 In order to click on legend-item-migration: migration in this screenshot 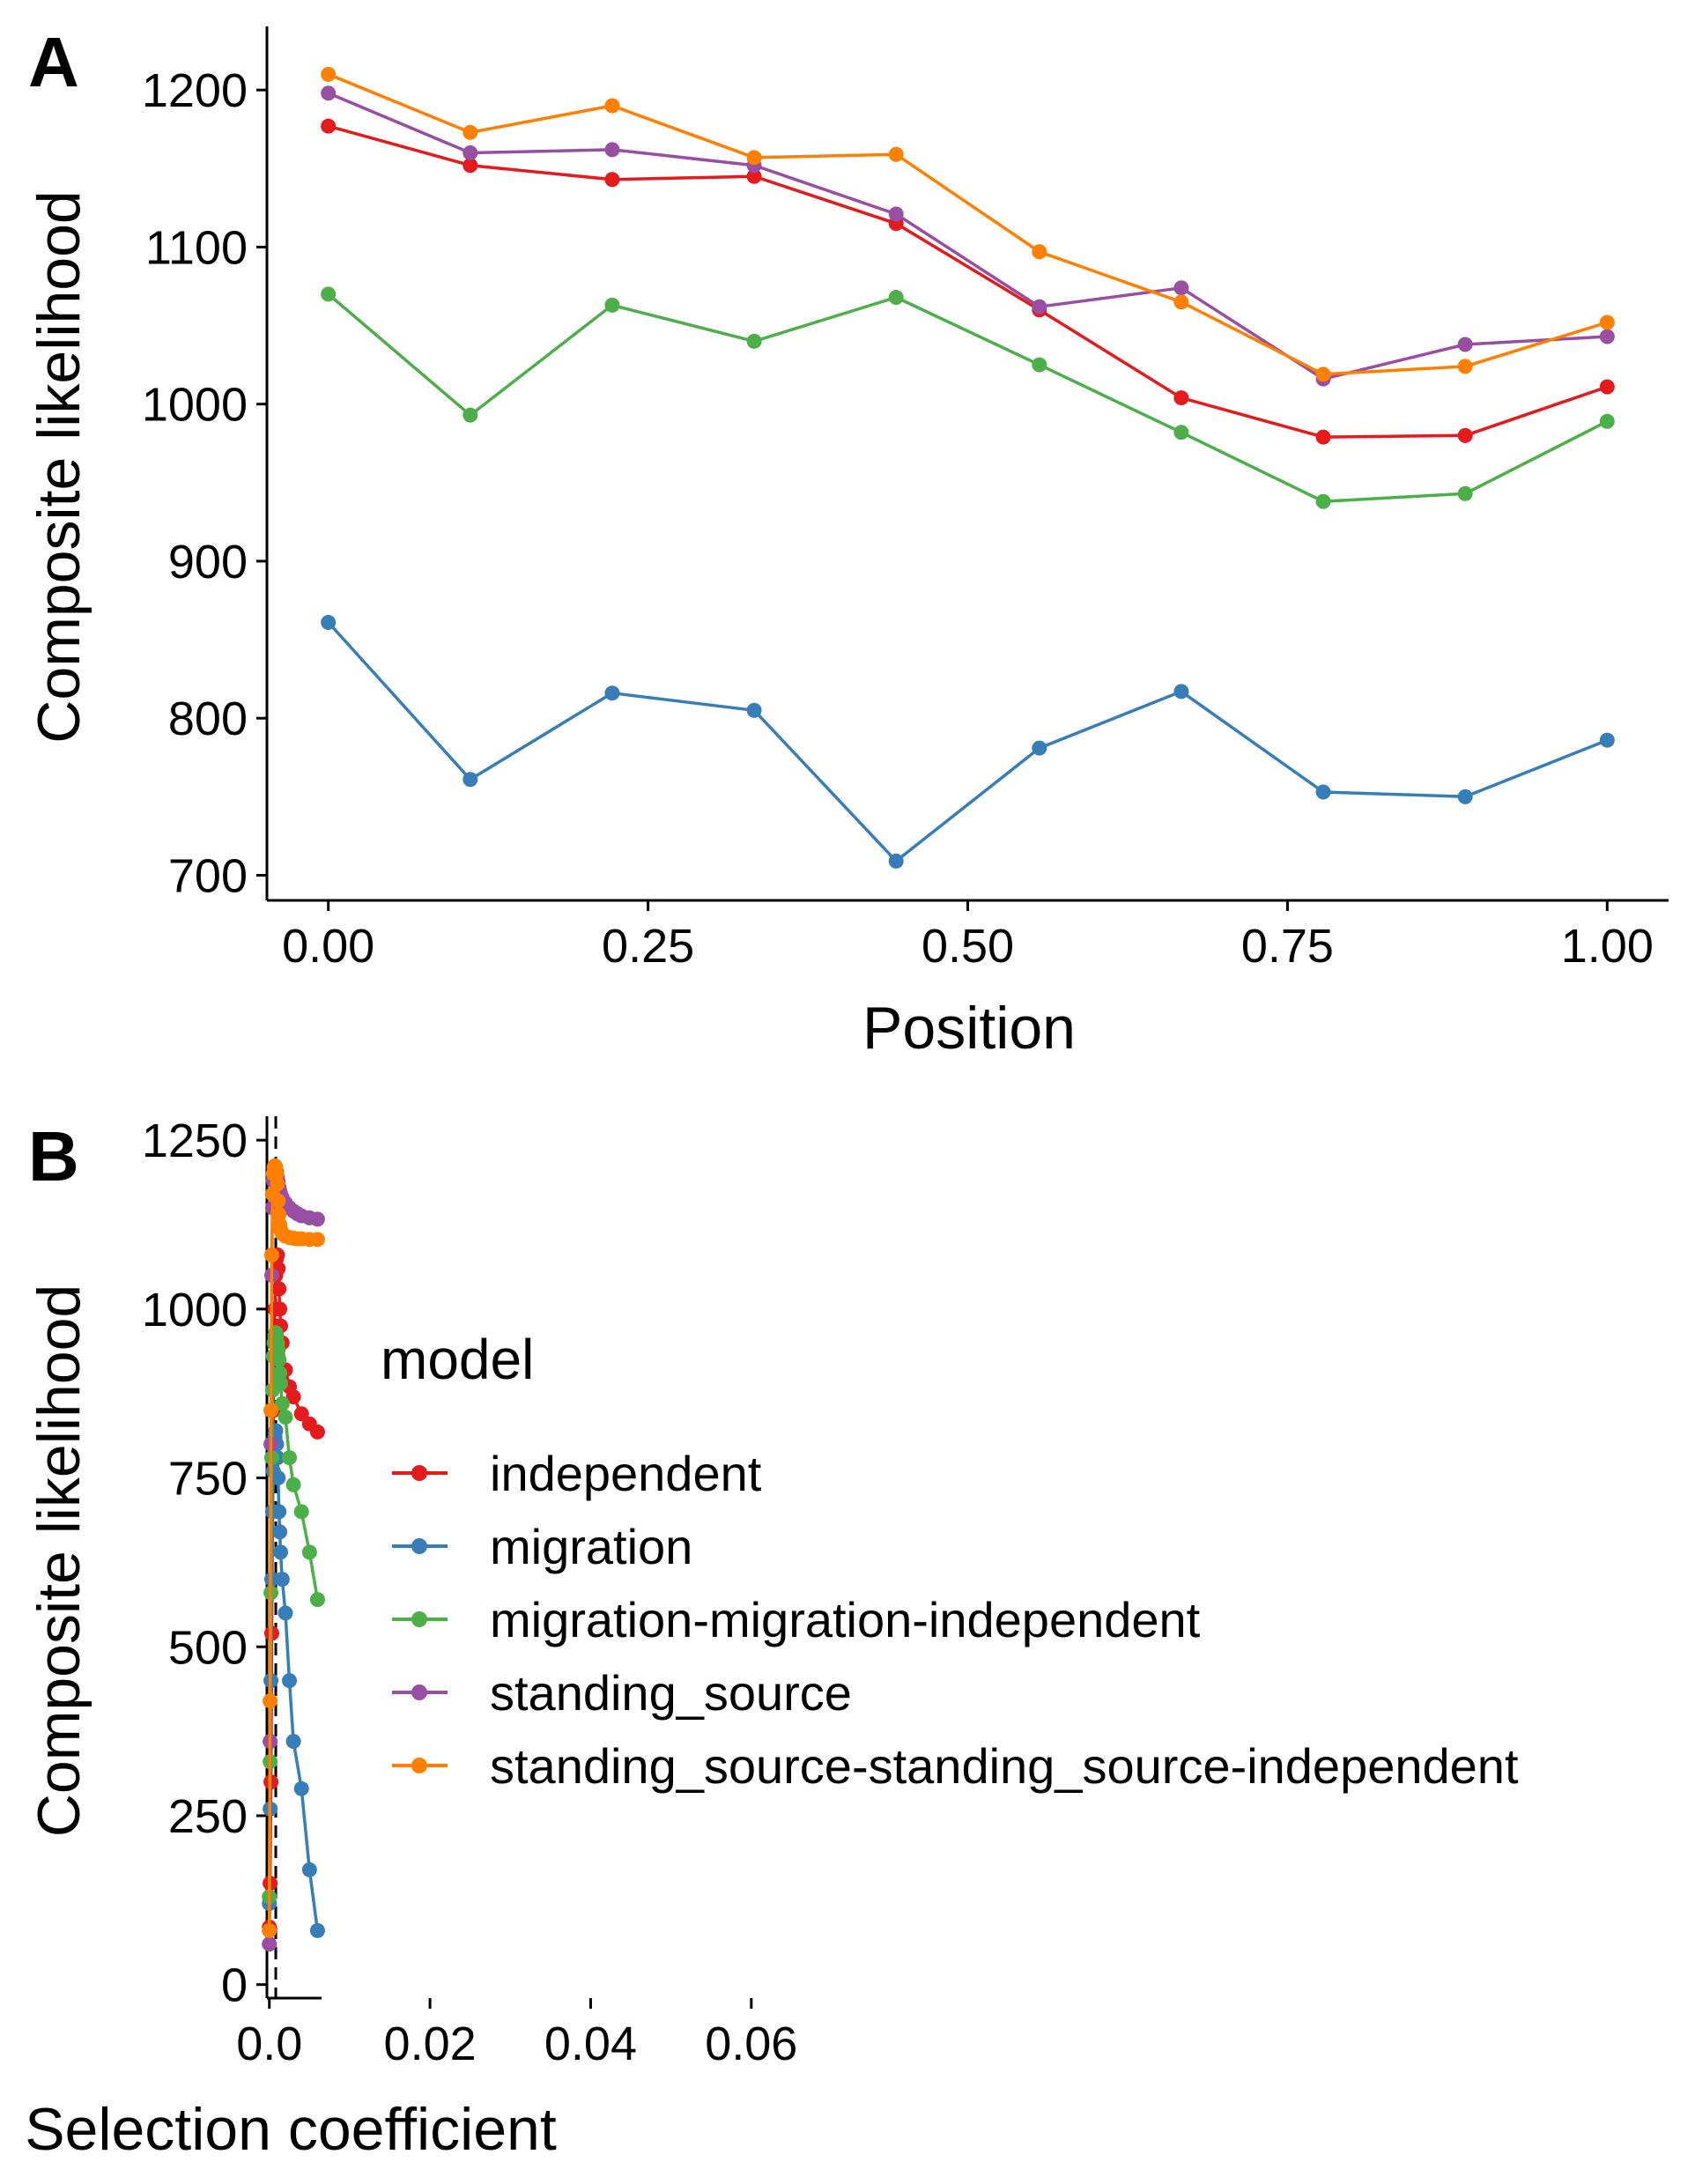, I will do `click(542, 1546)`.